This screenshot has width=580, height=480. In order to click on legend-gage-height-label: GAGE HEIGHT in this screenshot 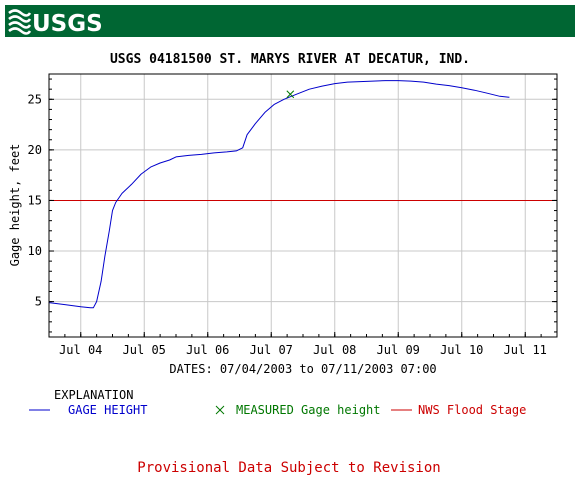, I will do `click(107, 410)`.